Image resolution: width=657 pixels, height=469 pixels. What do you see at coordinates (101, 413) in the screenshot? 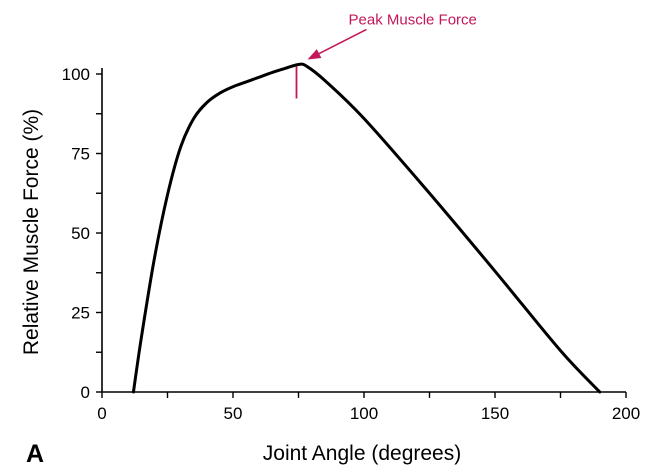
I see `x-tick-label: 0` at bounding box center [101, 413].